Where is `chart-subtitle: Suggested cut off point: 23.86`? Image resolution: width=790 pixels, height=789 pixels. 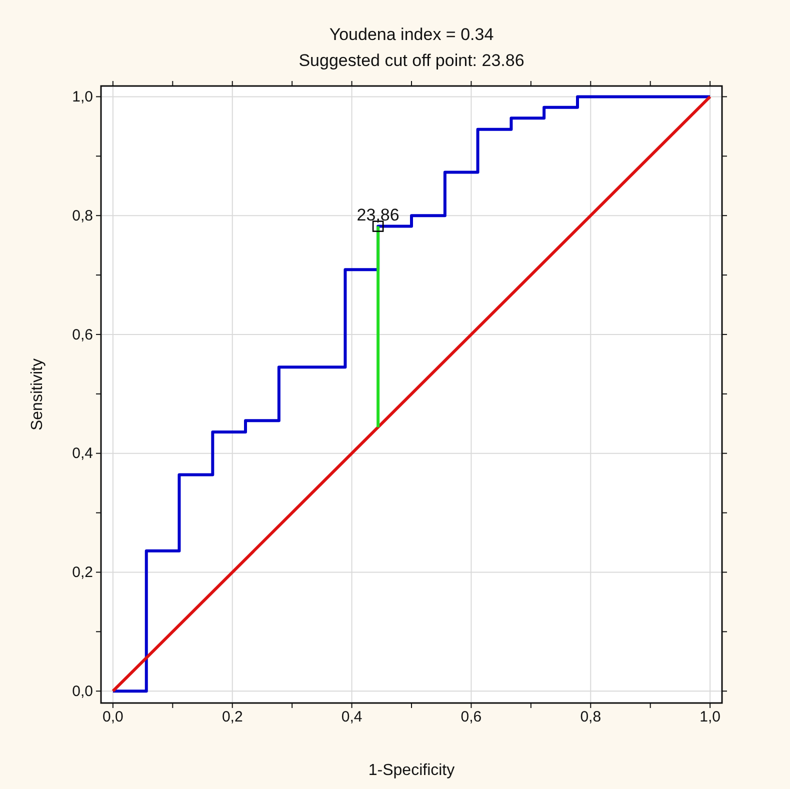 chart-subtitle: Suggested cut off point: 23.86 is located at coordinates (411, 60).